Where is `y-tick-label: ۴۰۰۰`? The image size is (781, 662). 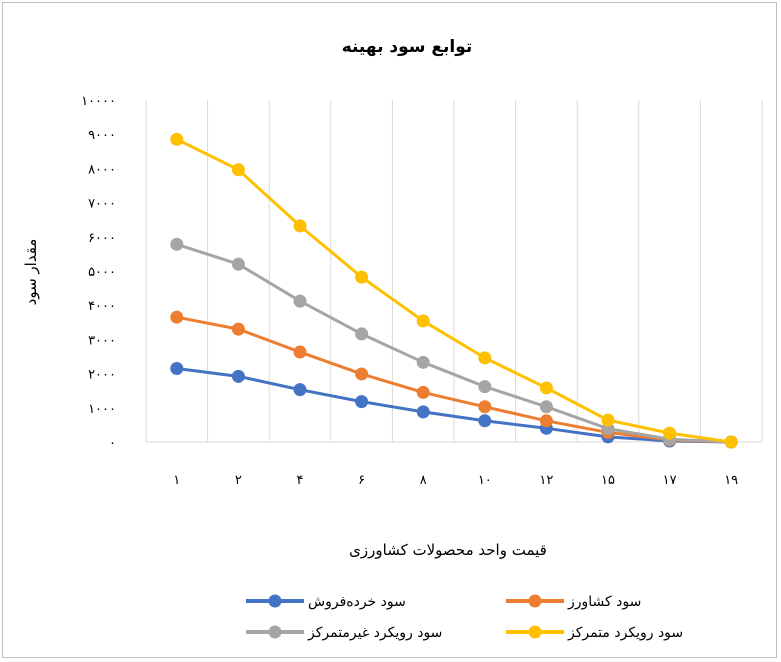 y-tick-label: ۴۰۰۰ is located at coordinates (102, 306).